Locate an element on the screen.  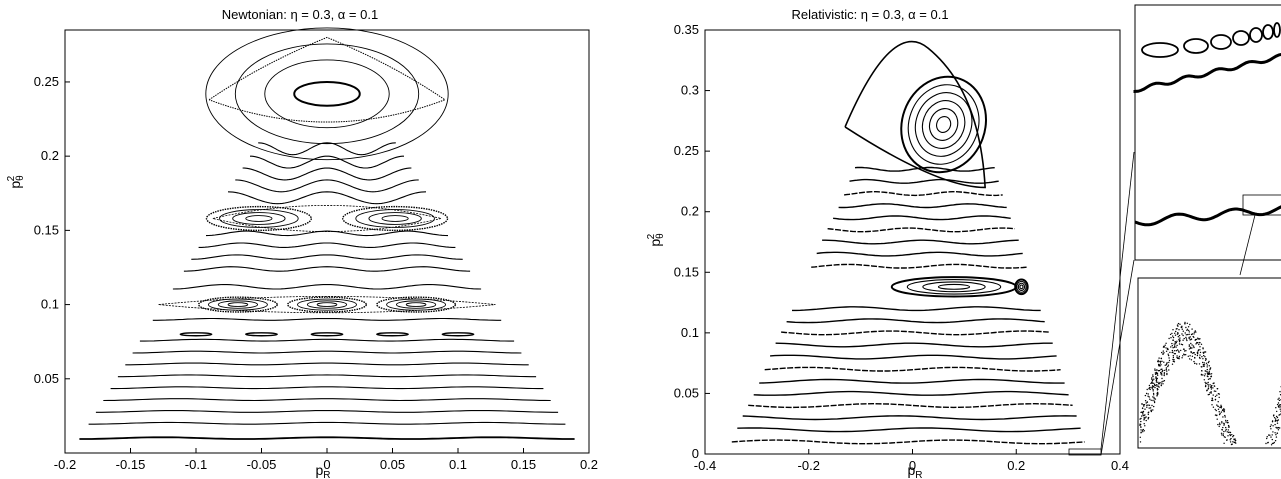
relativistic-x-tick-label: 0.2 is located at coordinates (1016, 465).